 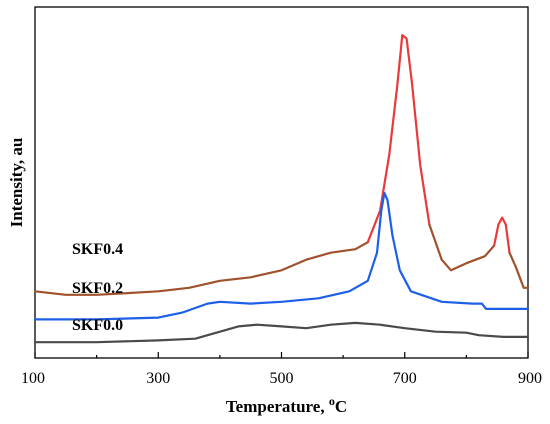 I want to click on tick-layer, so click(x=281, y=355).